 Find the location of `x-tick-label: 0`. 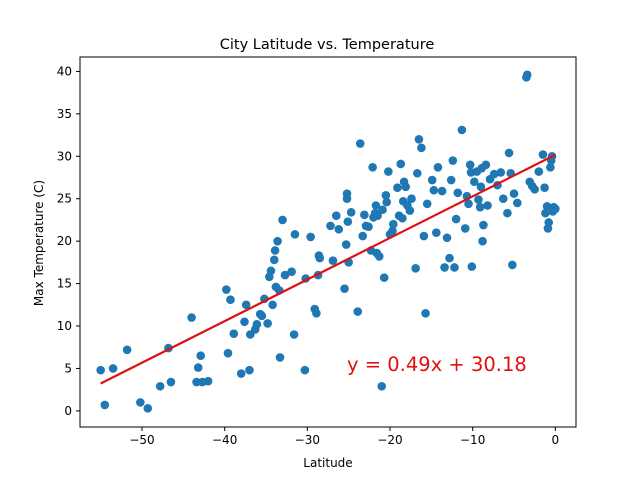

x-tick-label: 0 is located at coordinates (556, 440).